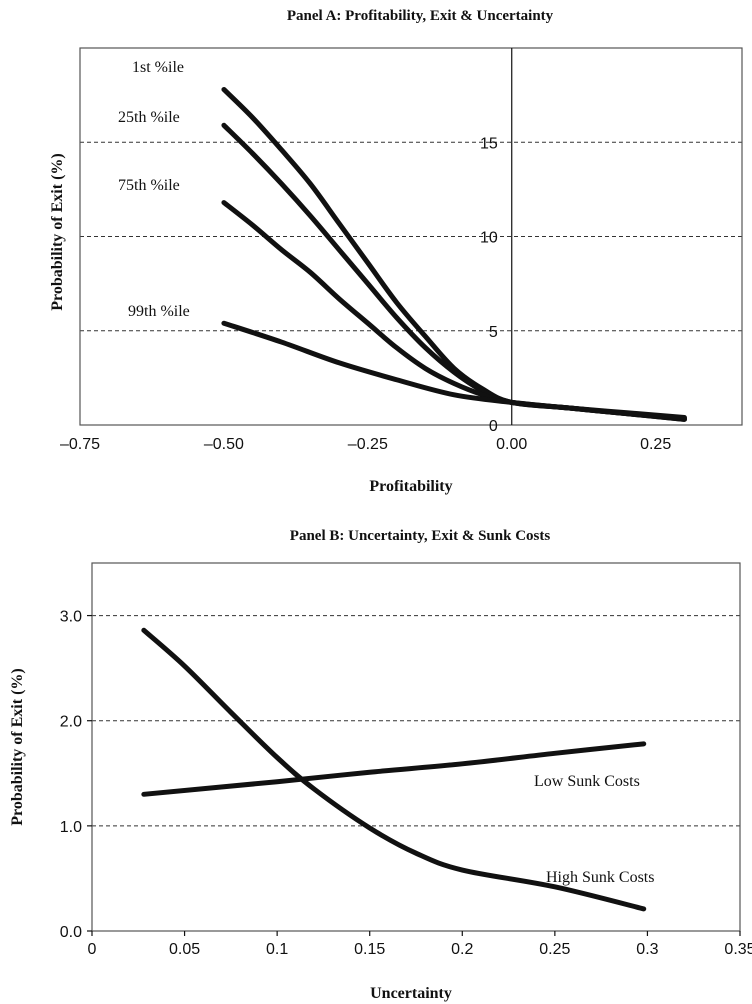  Describe the element at coordinates (489, 238) in the screenshot. I see `y-tick-label: 10` at that location.